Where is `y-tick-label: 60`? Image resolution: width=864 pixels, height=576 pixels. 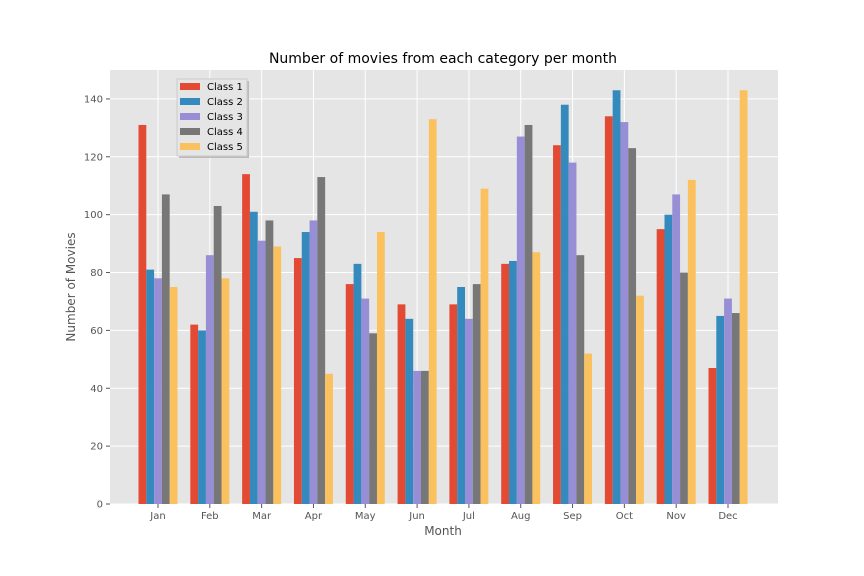
y-tick-label: 60 is located at coordinates (96, 331).